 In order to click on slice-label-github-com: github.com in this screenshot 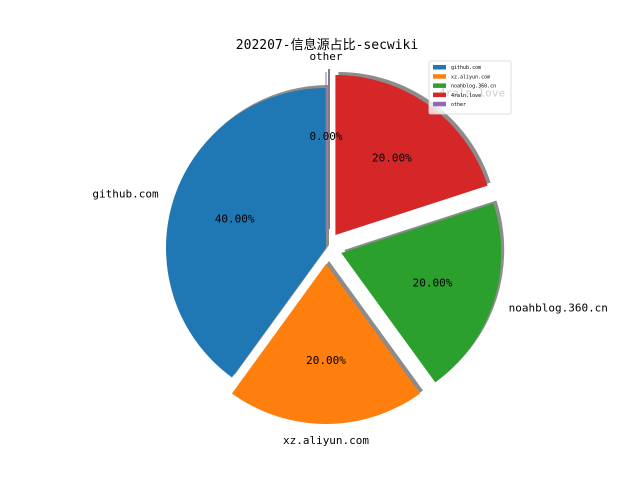, I will do `click(125, 194)`.